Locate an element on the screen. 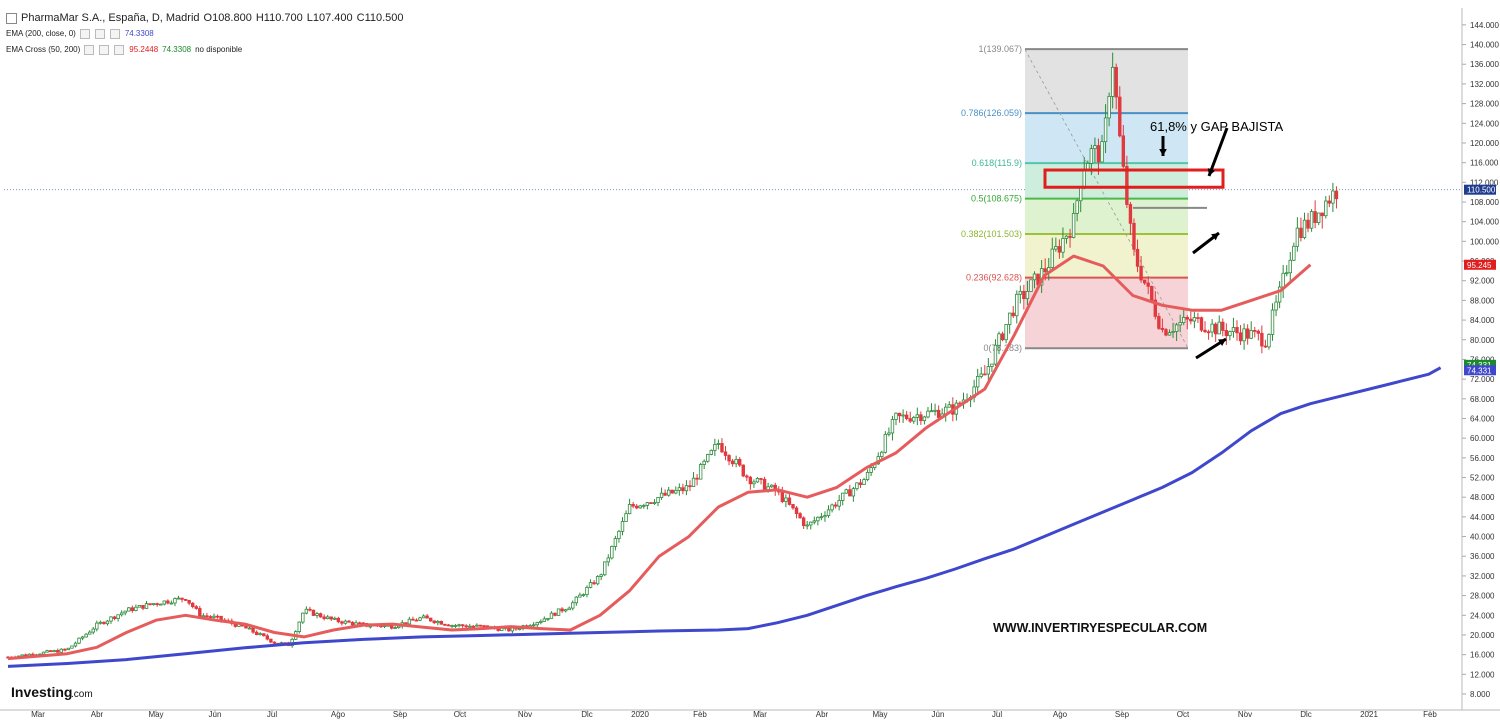 This screenshot has width=1500, height=726. collapse-icon is located at coordinates (11, 18).